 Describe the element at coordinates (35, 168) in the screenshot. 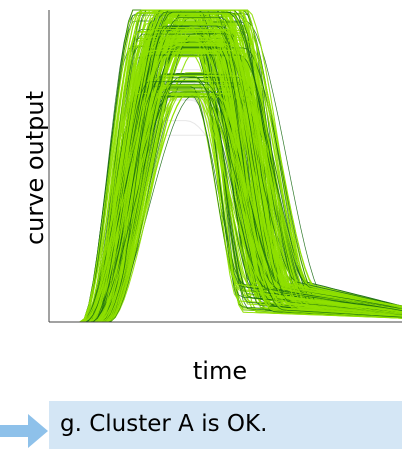

I see `y-axis-label: curve output` at that location.